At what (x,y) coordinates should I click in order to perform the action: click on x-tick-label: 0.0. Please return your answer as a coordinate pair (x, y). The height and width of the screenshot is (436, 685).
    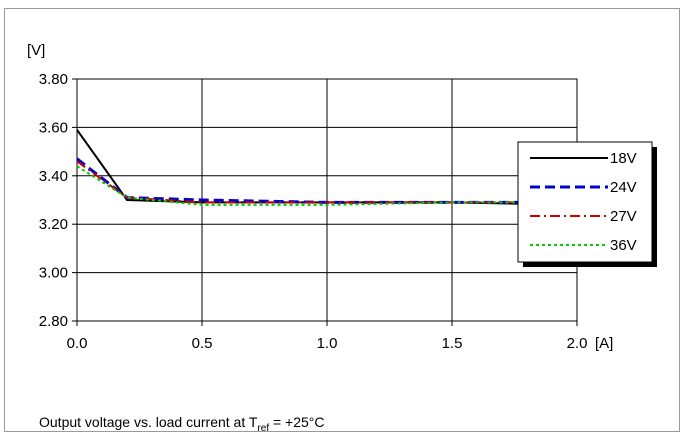
    Looking at the image, I should click on (77, 343).